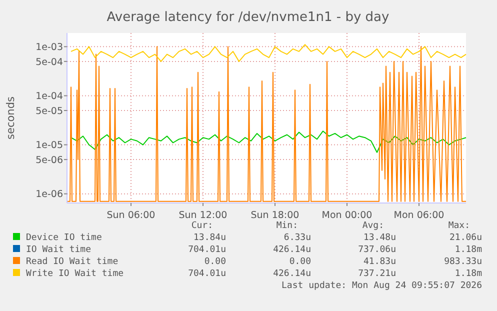 This screenshot has height=311, width=497. I want to click on legend-label: Read IO Wait time, so click(72, 262).